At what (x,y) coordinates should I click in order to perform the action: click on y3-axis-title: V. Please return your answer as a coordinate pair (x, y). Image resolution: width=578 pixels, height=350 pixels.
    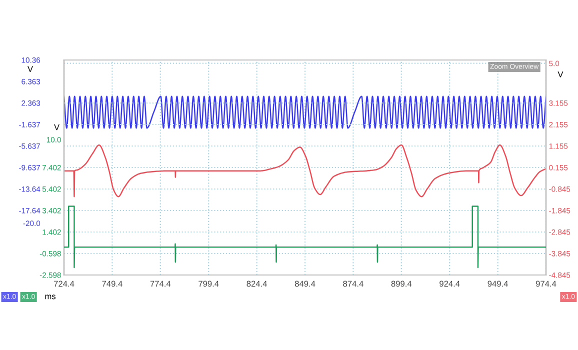
    Looking at the image, I should click on (57, 127).